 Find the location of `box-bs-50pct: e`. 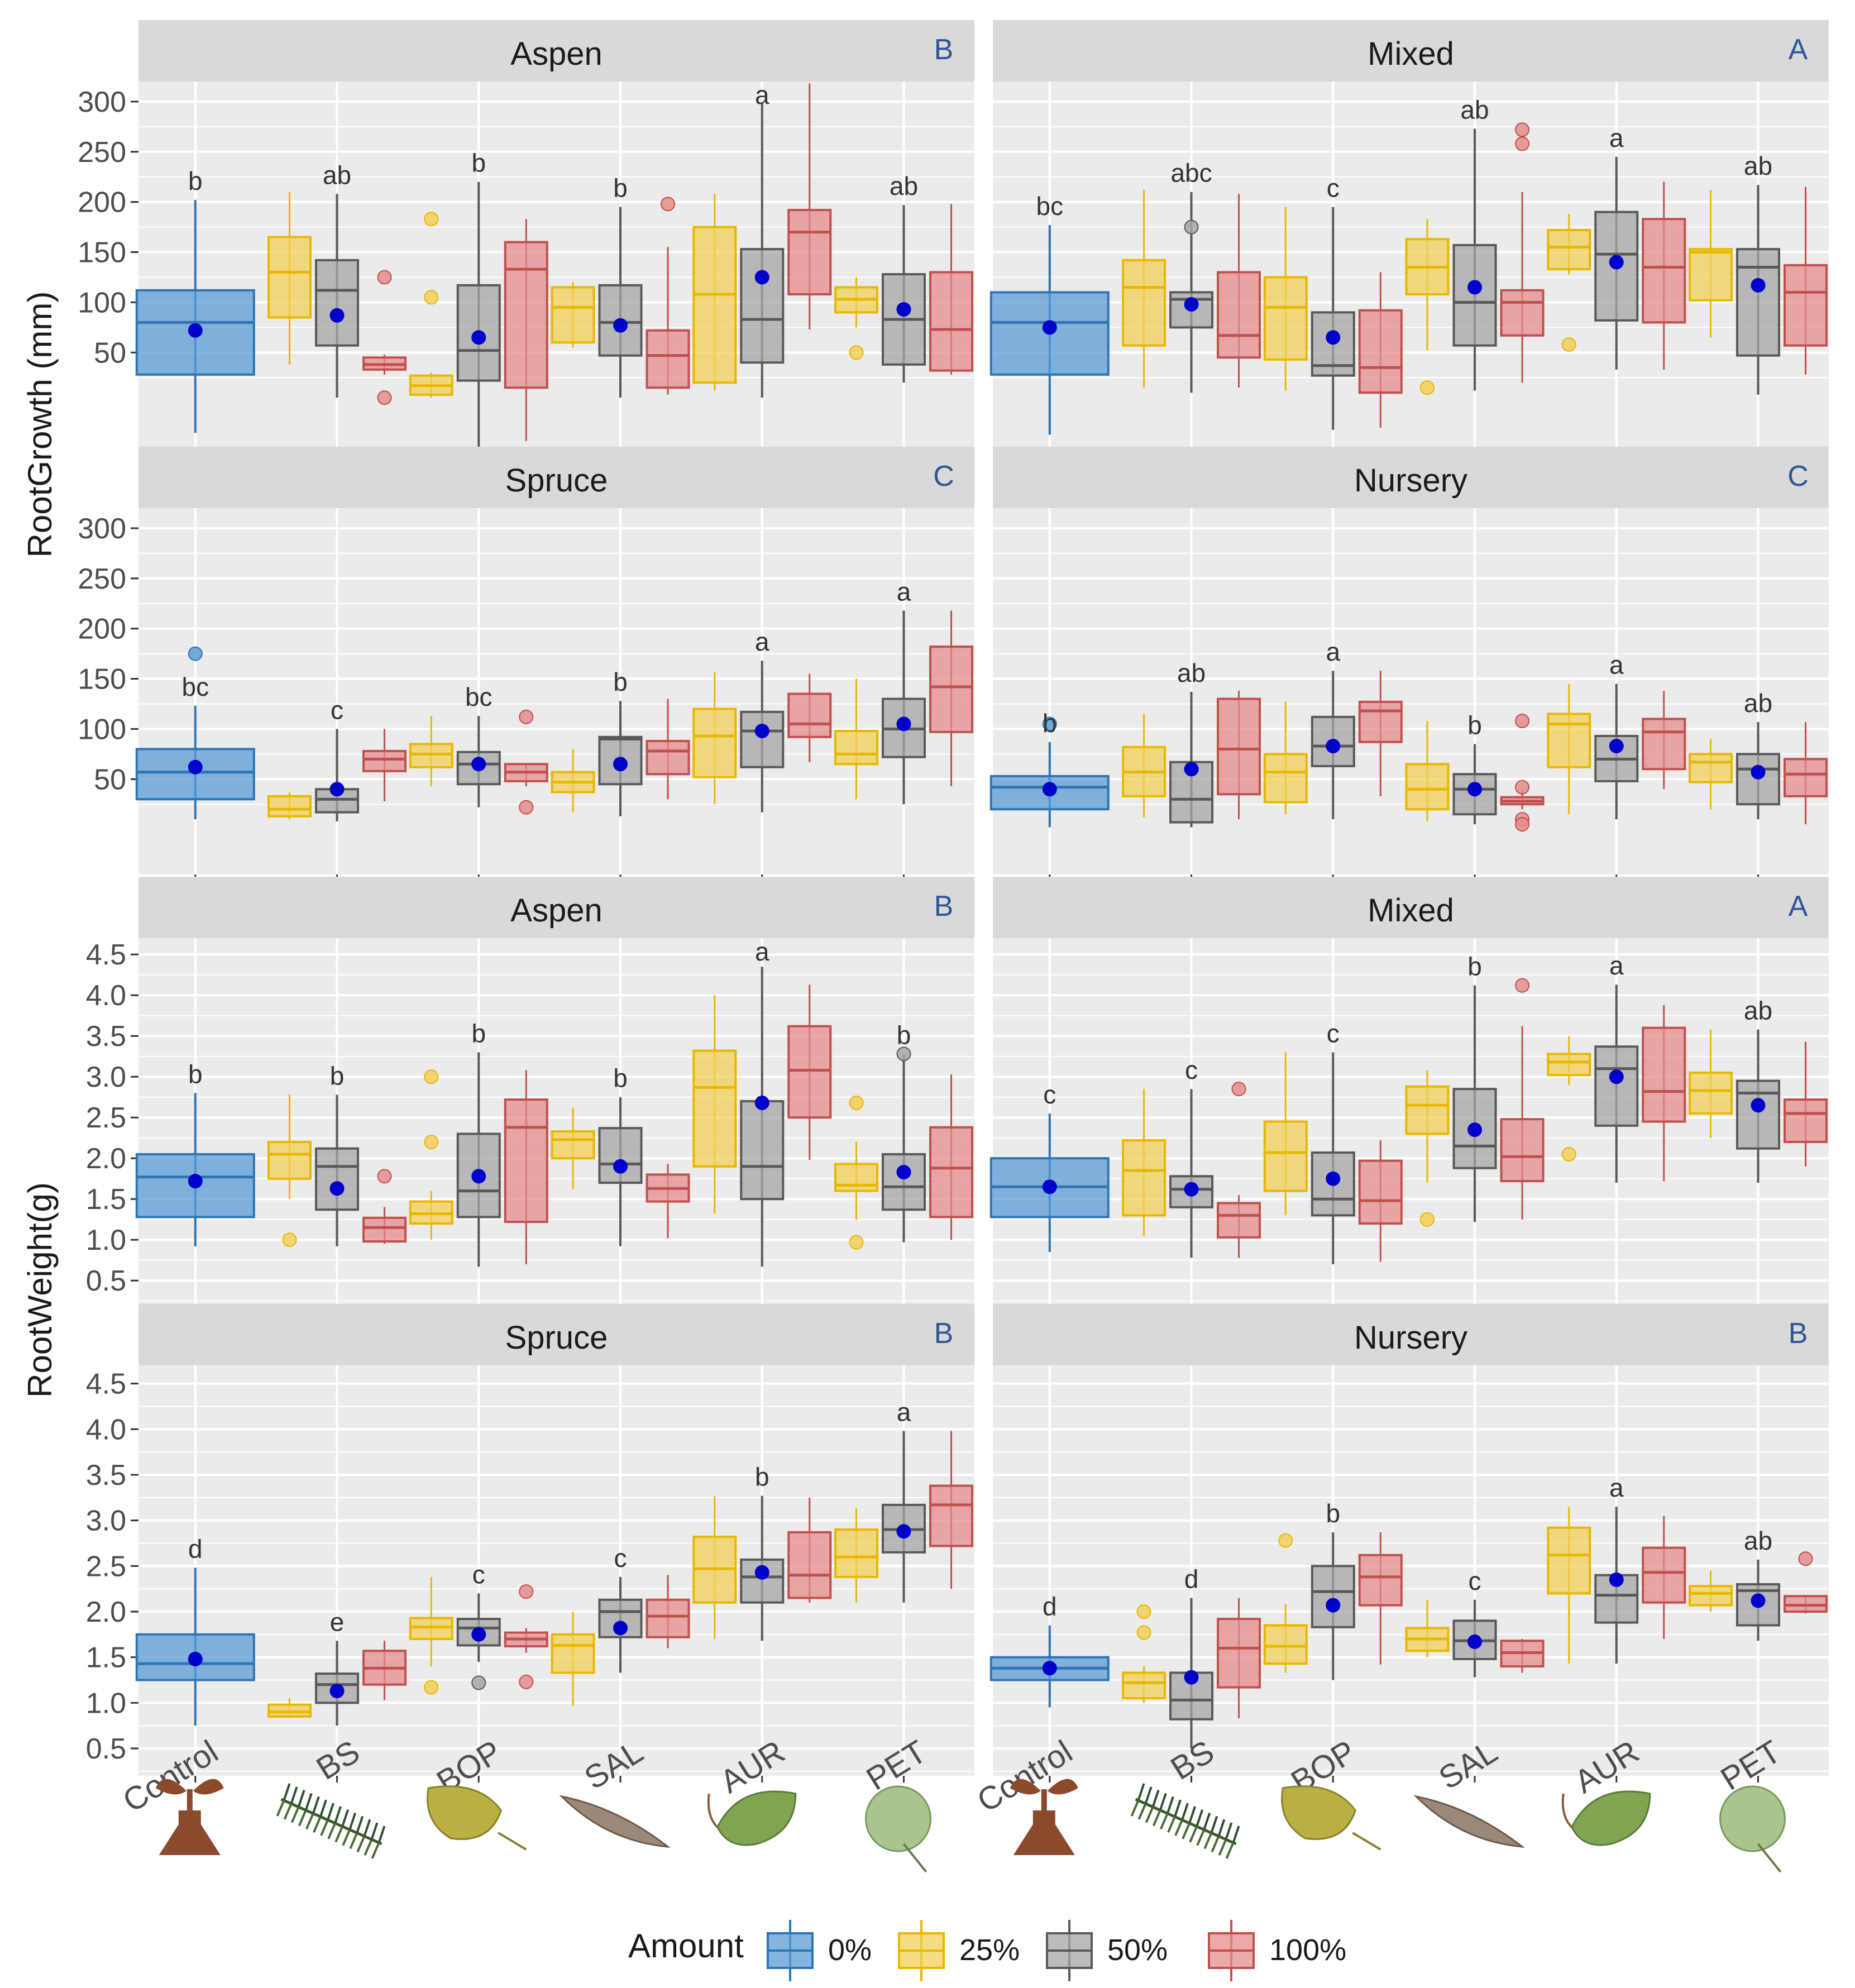

box-bs-50pct: e is located at coordinates (337, 1666).